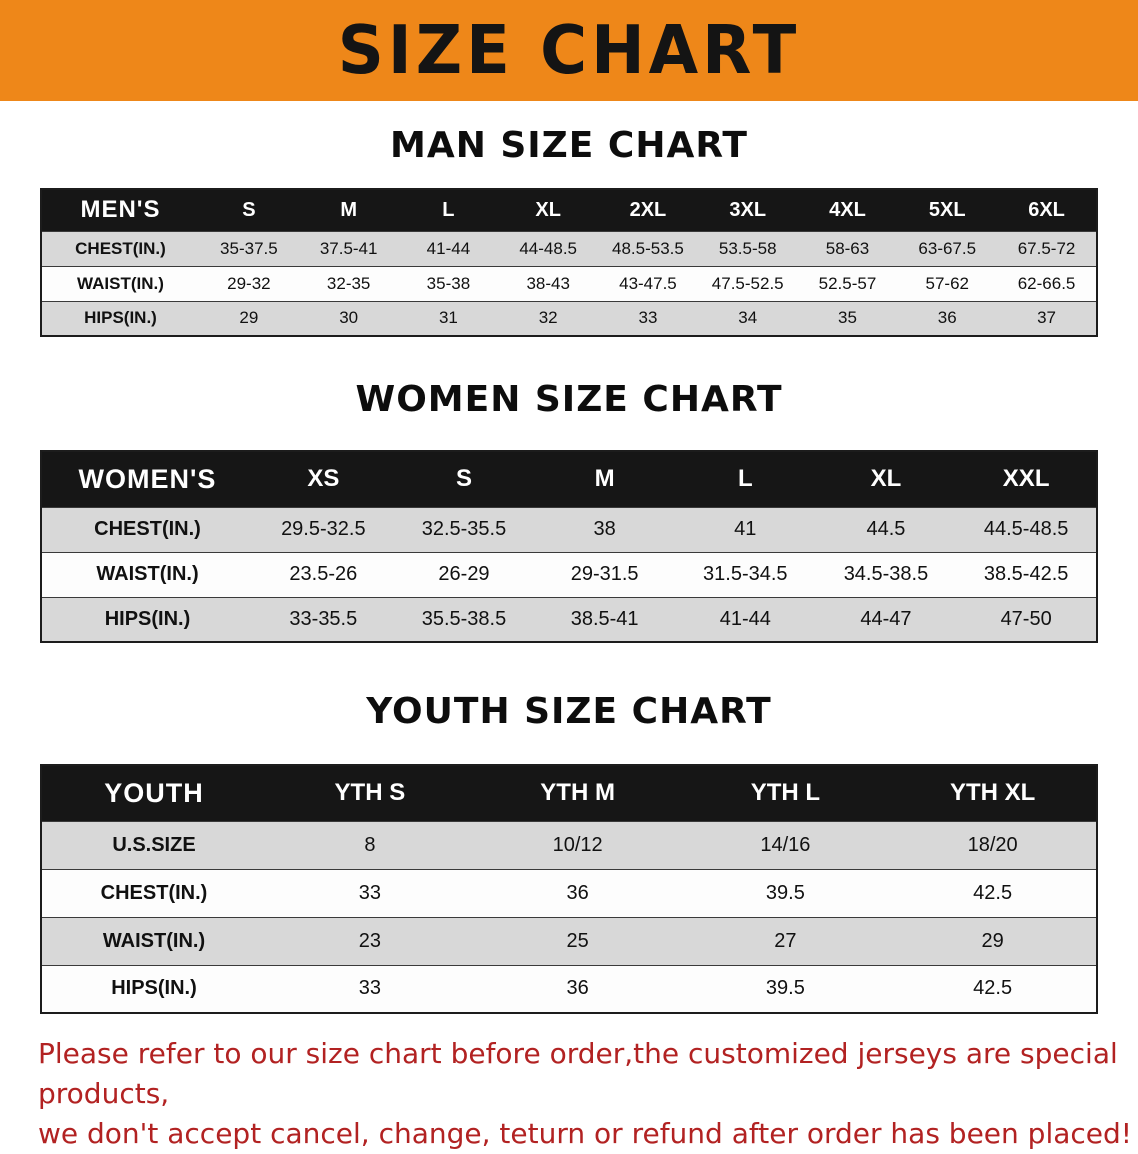  Describe the element at coordinates (604, 574) in the screenshot. I see `size-value: 29-31.5` at that location.